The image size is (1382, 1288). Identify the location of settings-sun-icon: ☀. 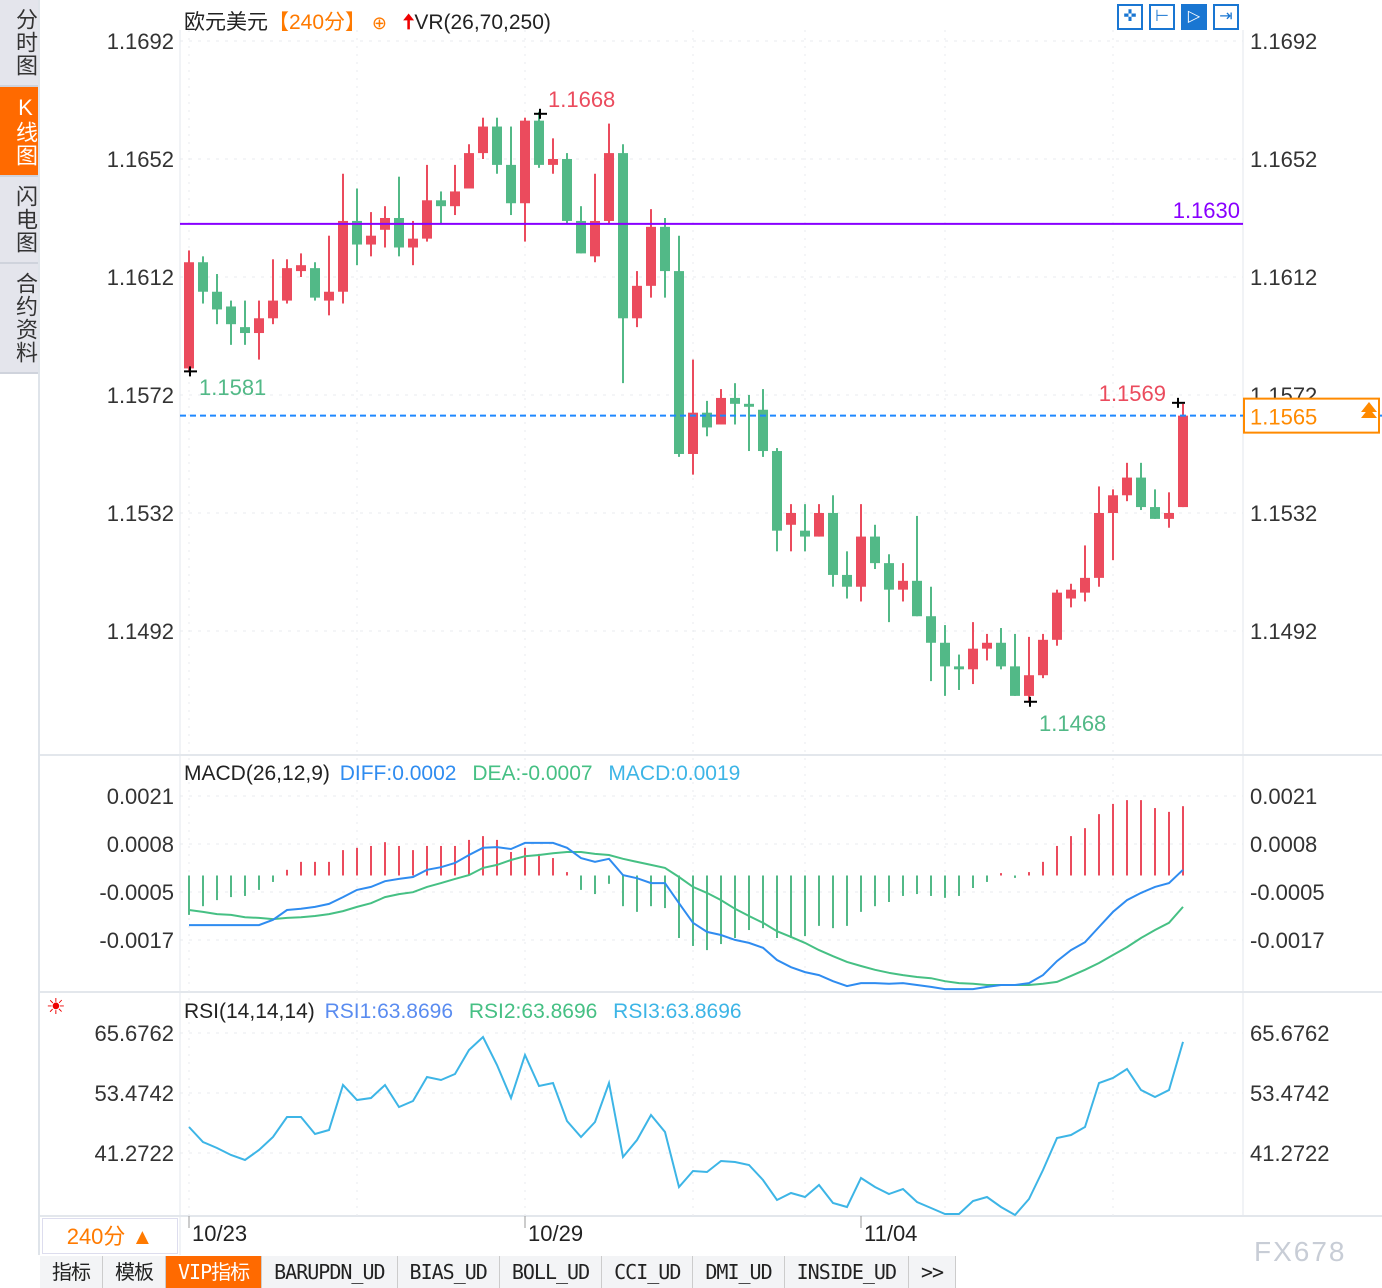
(56, 1006).